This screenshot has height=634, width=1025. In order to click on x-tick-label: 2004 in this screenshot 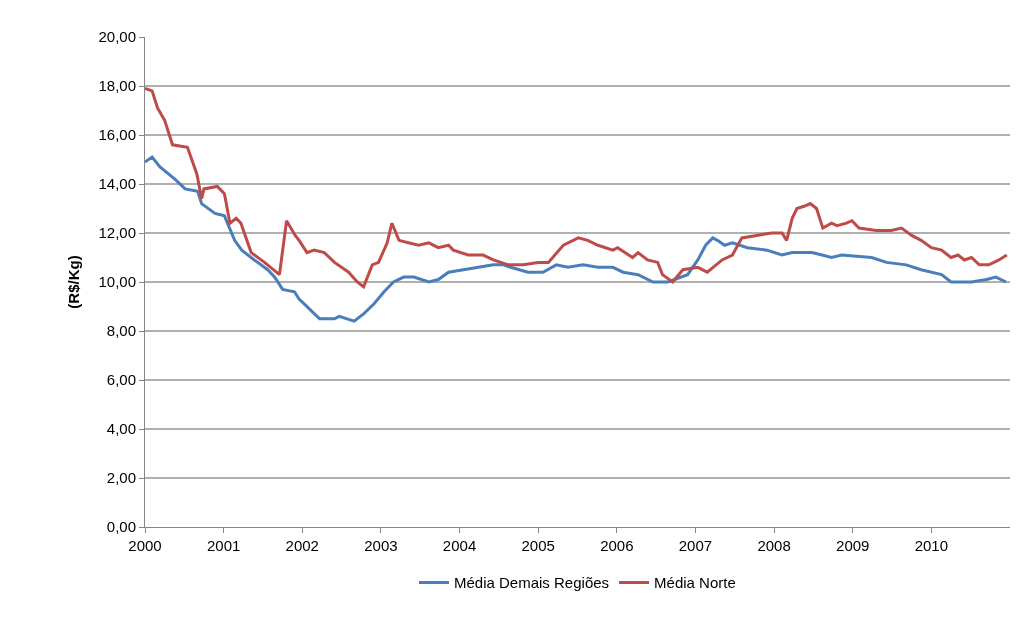, I will do `click(459, 545)`.